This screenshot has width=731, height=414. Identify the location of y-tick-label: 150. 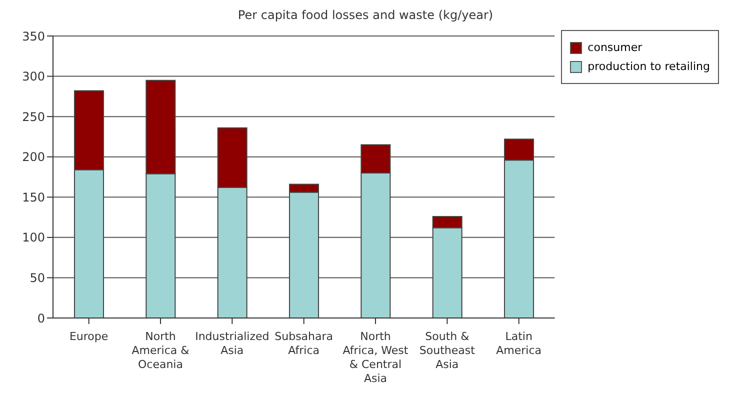
(33, 197).